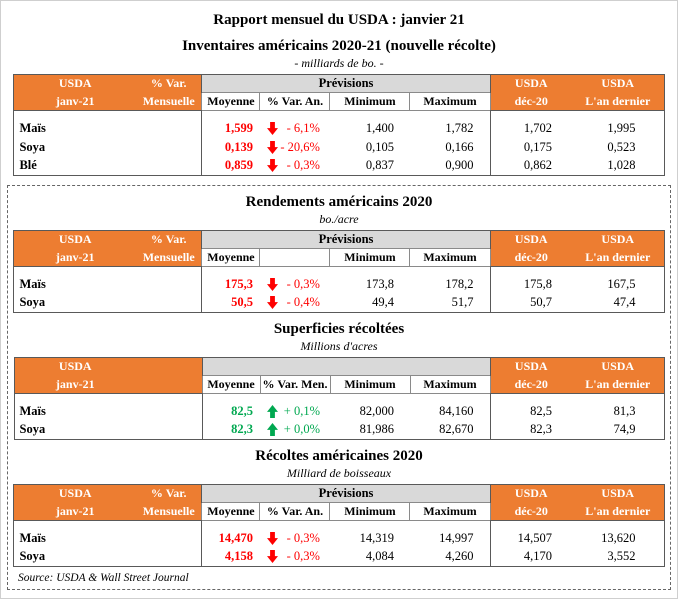 This screenshot has height=599, width=678. I want to click on value-minimum: 4,084, so click(379, 556).